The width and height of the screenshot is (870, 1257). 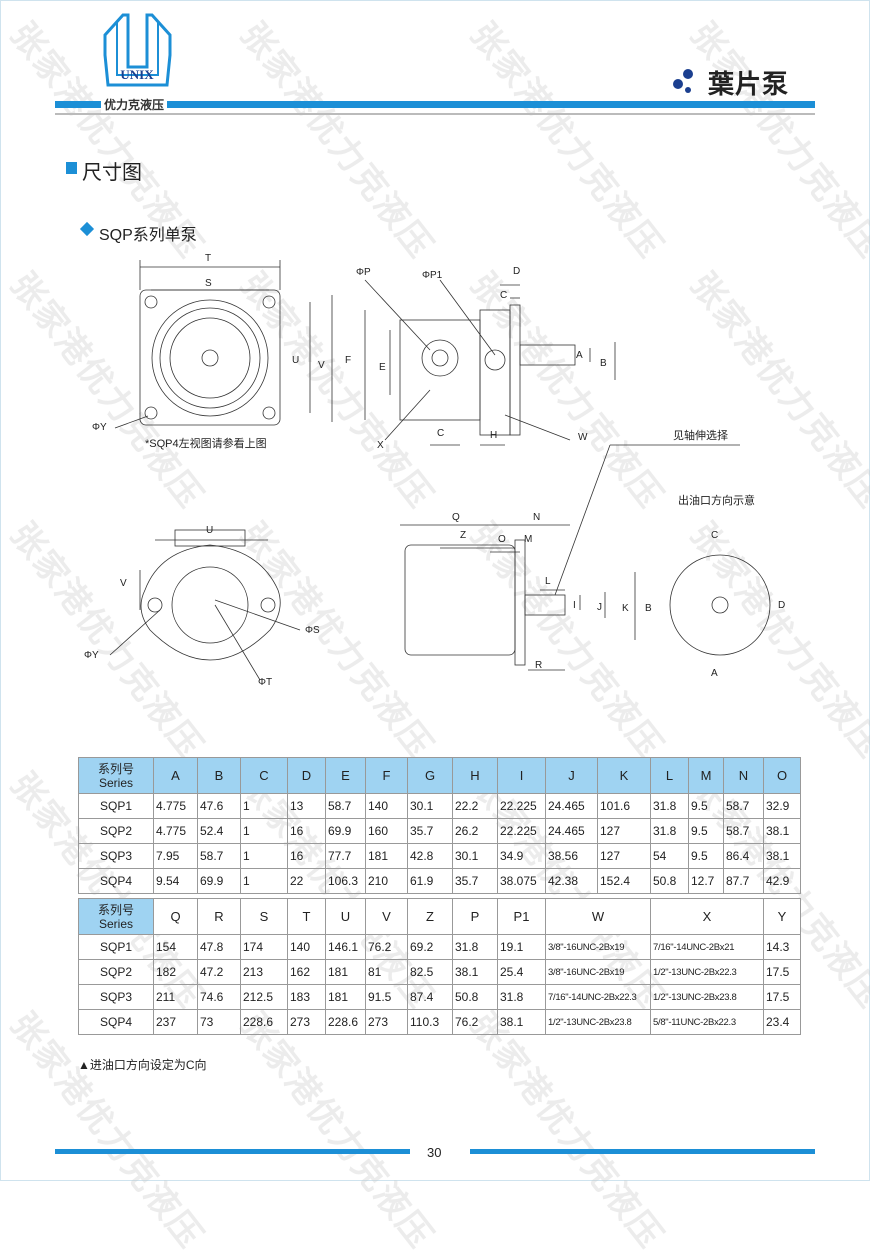 I want to click on col-header: B, so click(x=219, y=775).